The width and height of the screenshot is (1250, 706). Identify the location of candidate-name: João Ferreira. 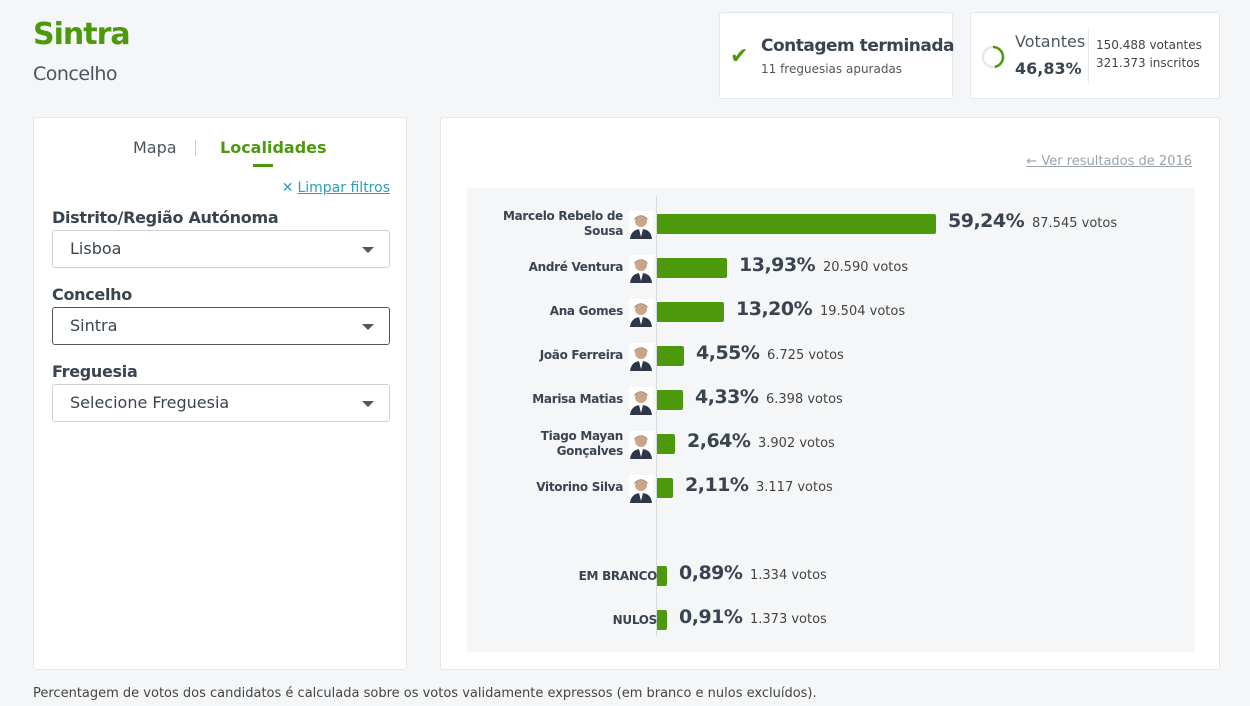
(581, 355).